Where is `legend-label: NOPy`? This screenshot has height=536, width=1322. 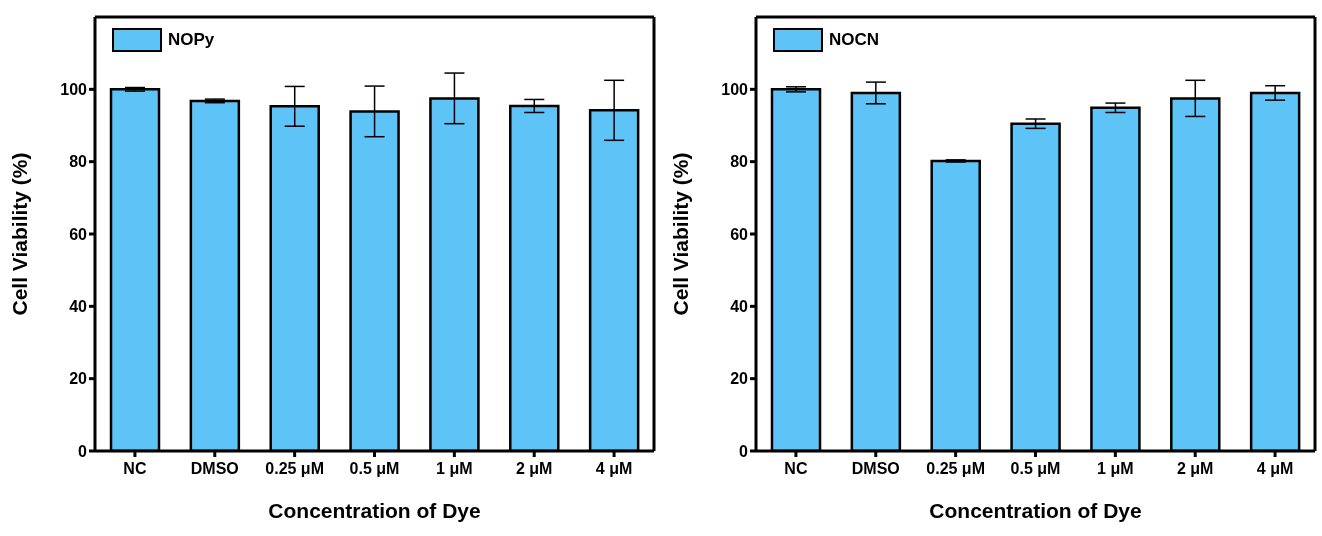
legend-label: NOPy is located at coordinates (191, 40).